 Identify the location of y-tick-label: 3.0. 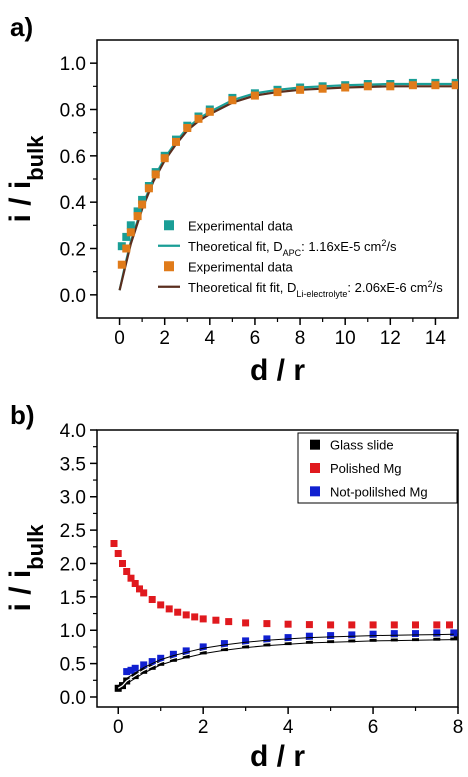
(73, 498).